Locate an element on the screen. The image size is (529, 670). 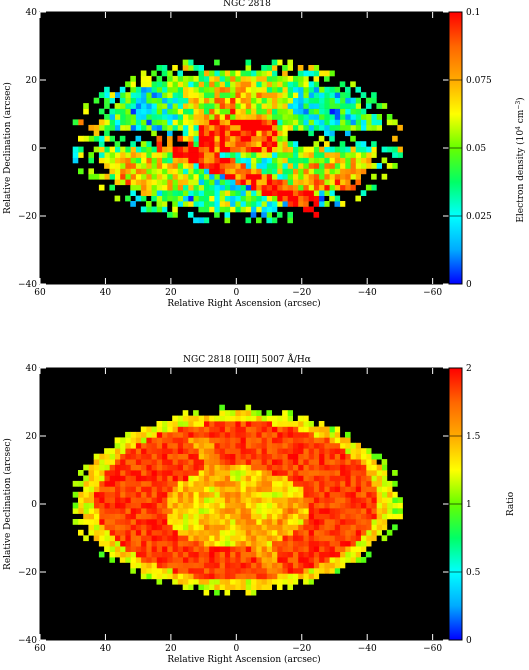
y-tick-label: 20 is located at coordinates (32, 81).